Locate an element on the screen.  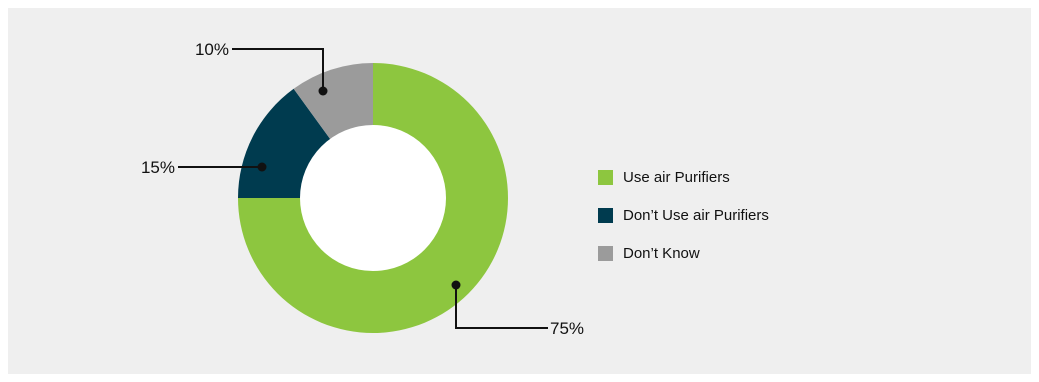
leader-dot-use-air-purifiers is located at coordinates (456, 285).